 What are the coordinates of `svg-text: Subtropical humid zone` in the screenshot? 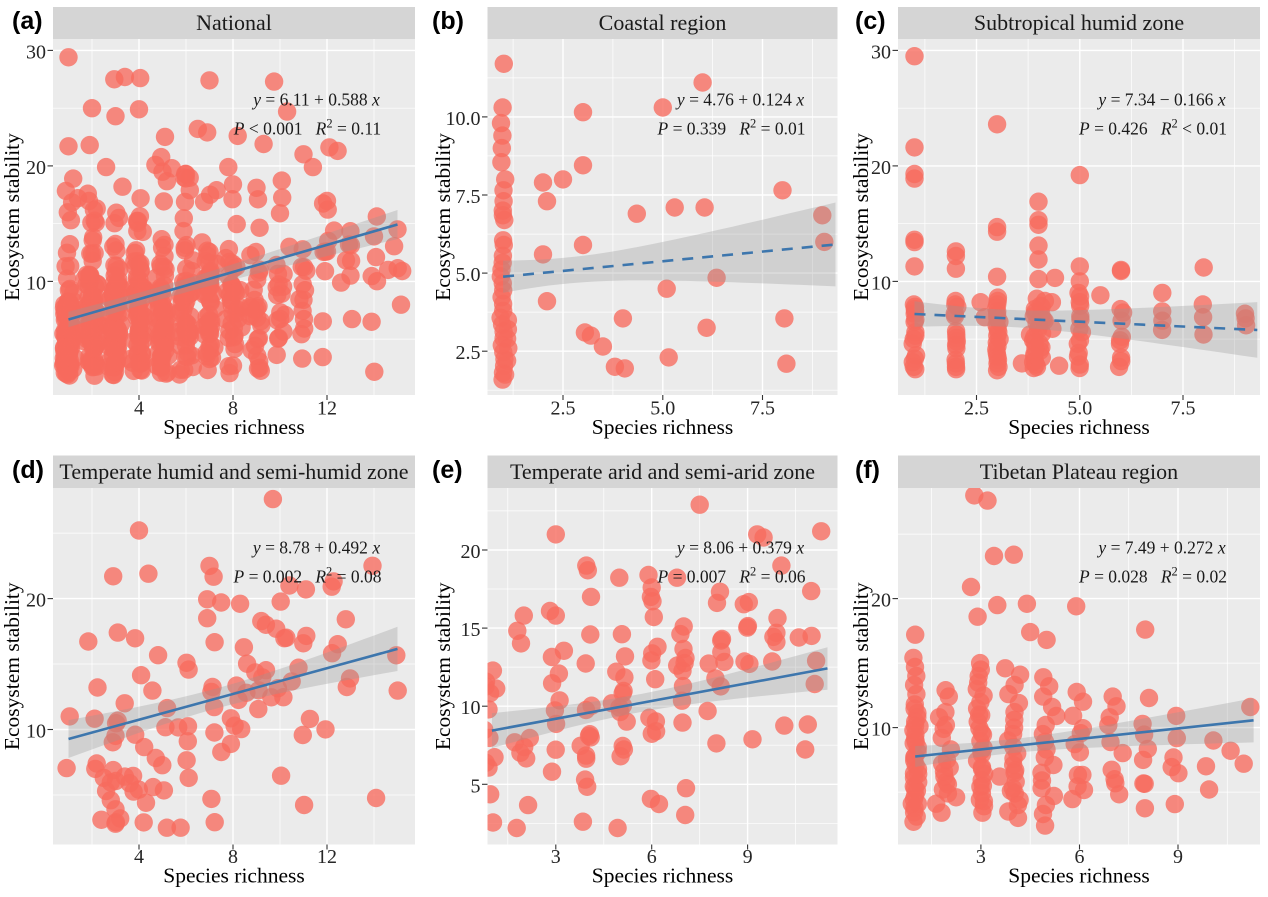 It's located at (1079, 22).